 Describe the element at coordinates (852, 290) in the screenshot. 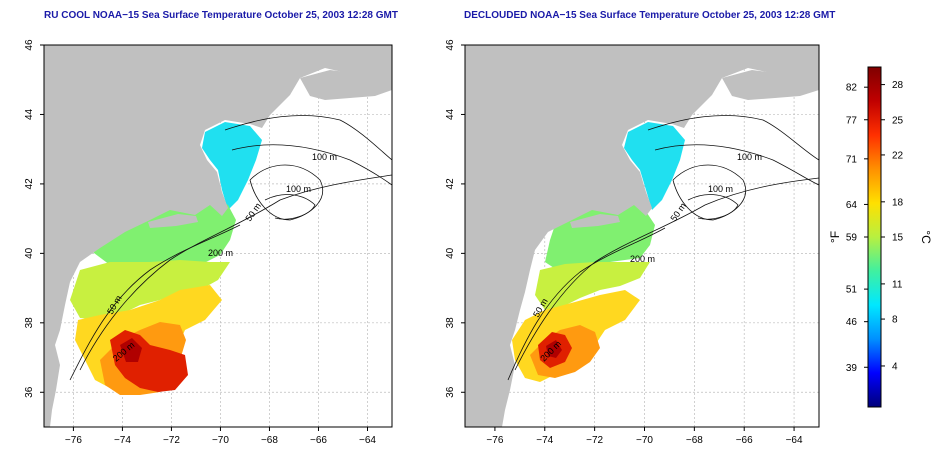

I see `colorbar-f-tick-label-5: 51` at that location.